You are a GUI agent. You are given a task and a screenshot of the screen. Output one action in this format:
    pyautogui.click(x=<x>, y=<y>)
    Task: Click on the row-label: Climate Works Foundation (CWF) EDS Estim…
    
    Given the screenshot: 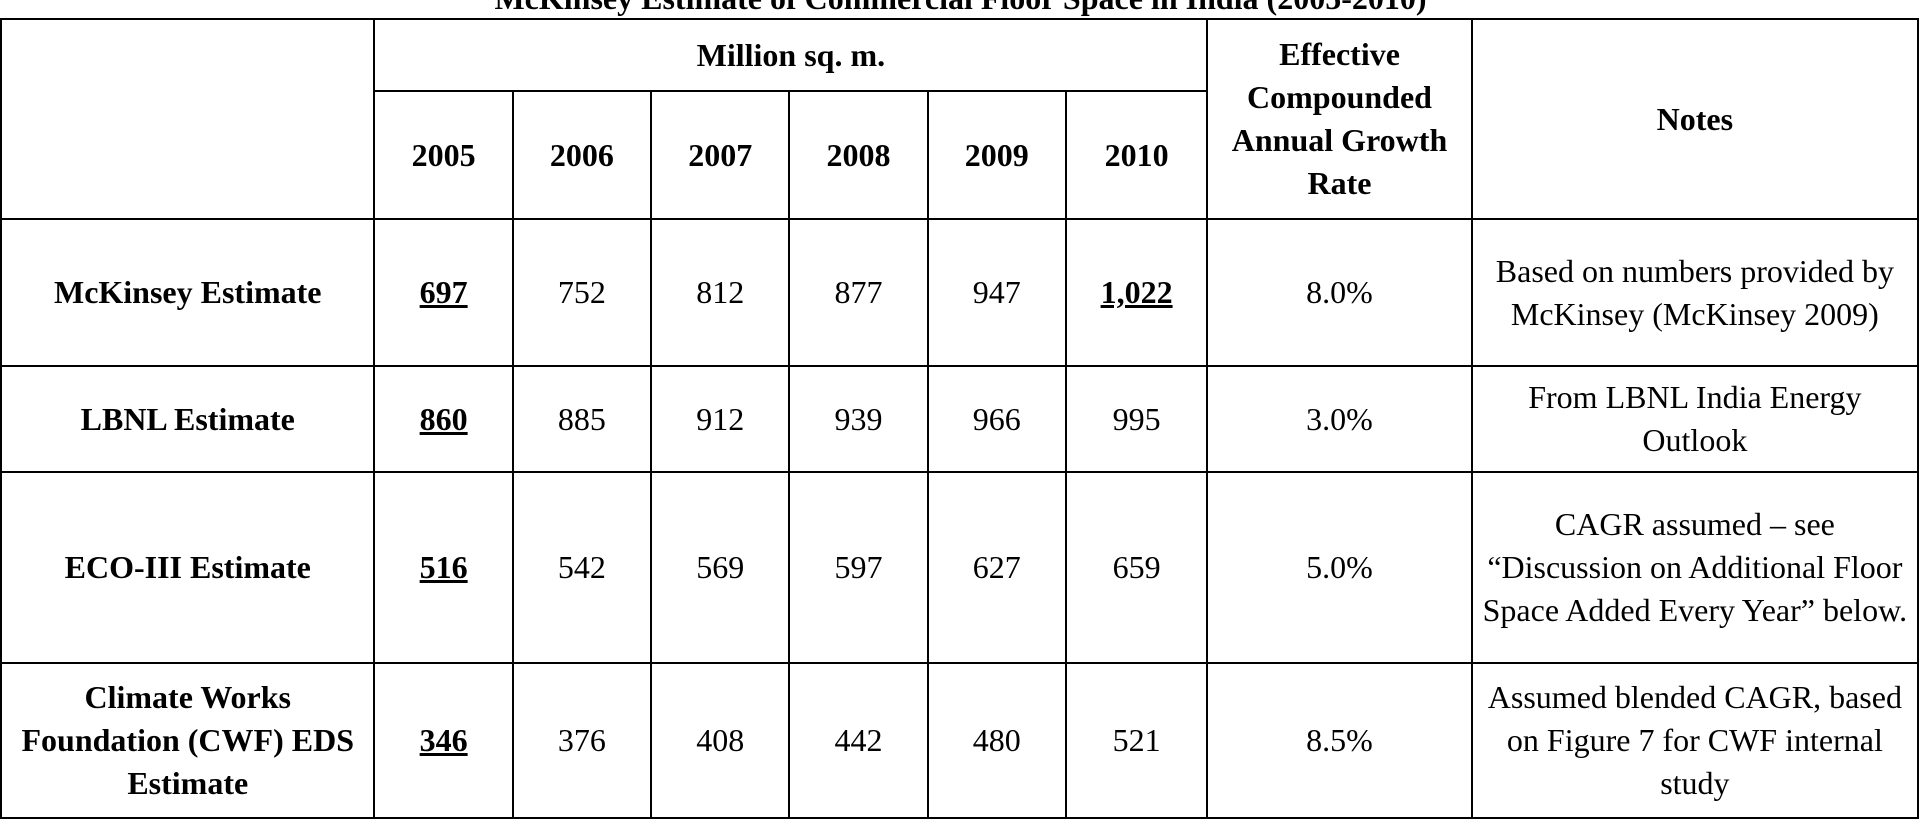 What is the action you would take?
    pyautogui.click(x=188, y=740)
    